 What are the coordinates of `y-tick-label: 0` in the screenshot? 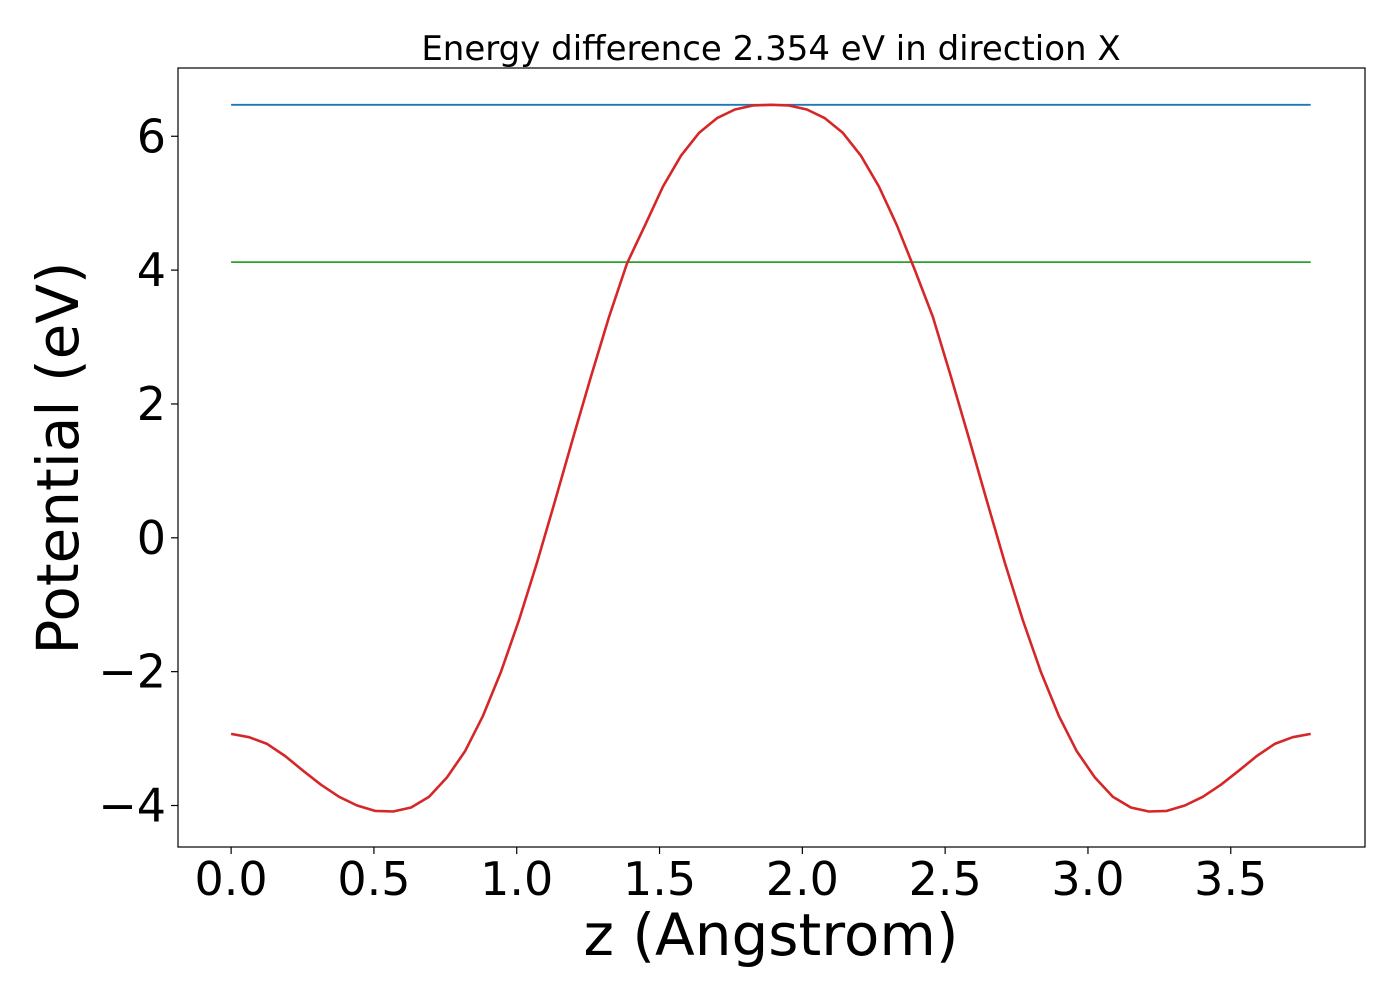 It's located at (151, 538).